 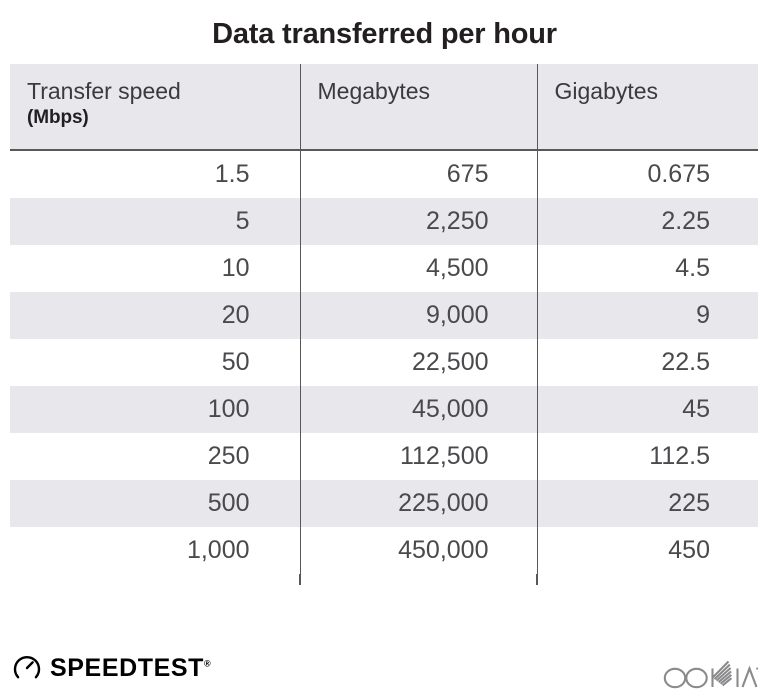 I want to click on table-row: 50 22,500 22.5, so click(x=384, y=362).